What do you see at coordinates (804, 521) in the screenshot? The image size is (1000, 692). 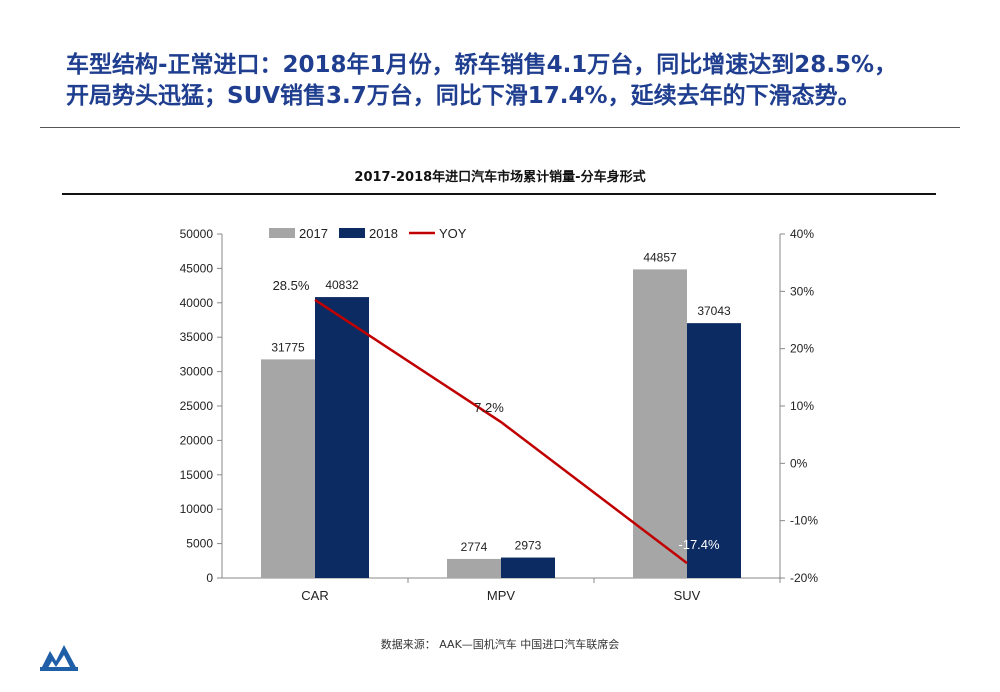 I see `right-axis-tick-label: -10%` at bounding box center [804, 521].